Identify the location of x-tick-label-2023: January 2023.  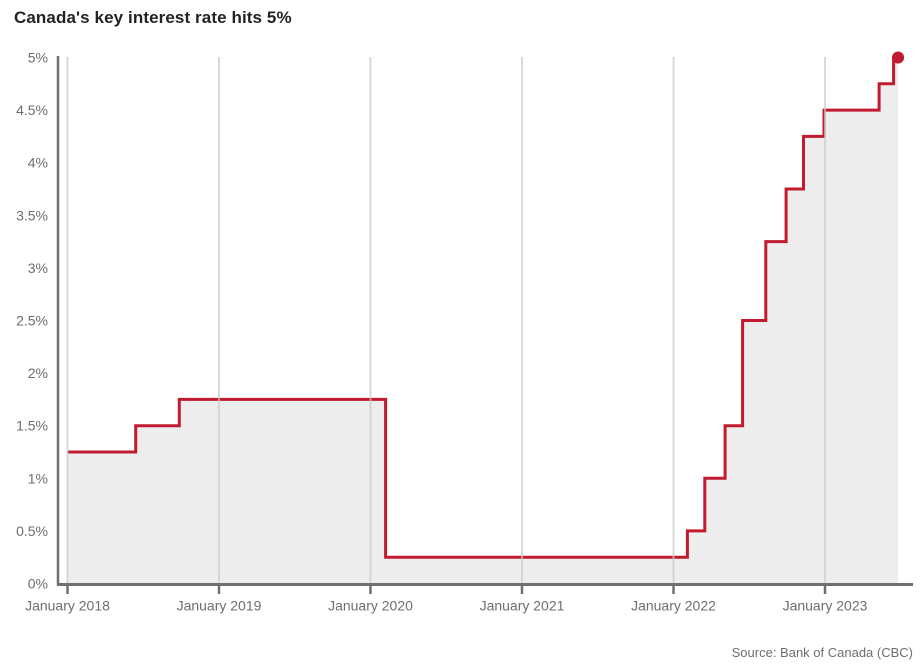
(825, 606).